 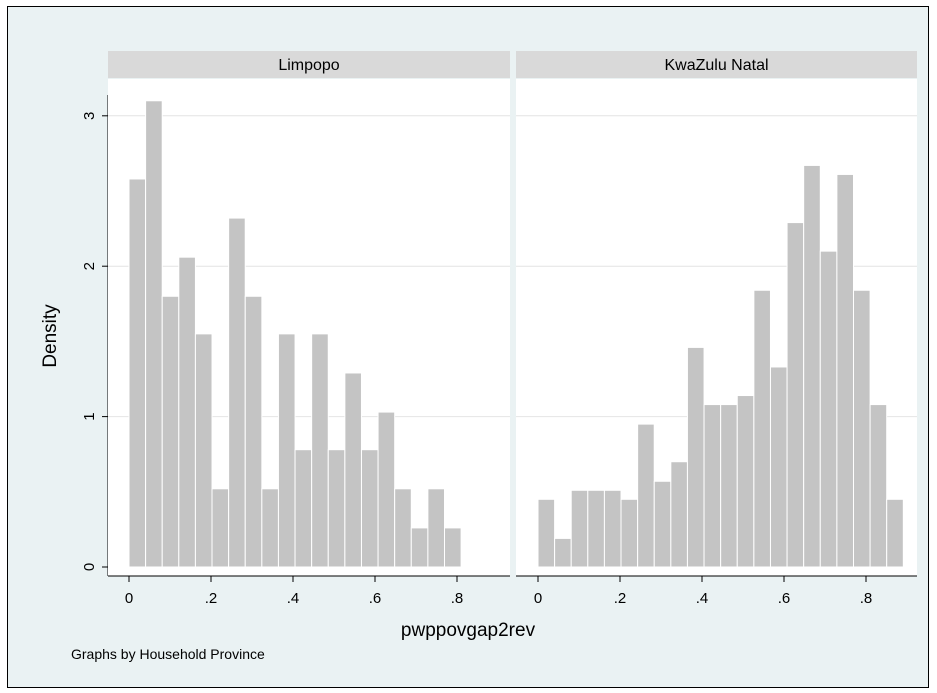 What do you see at coordinates (89, 416) in the screenshot?
I see `y-tick-label: 1` at bounding box center [89, 416].